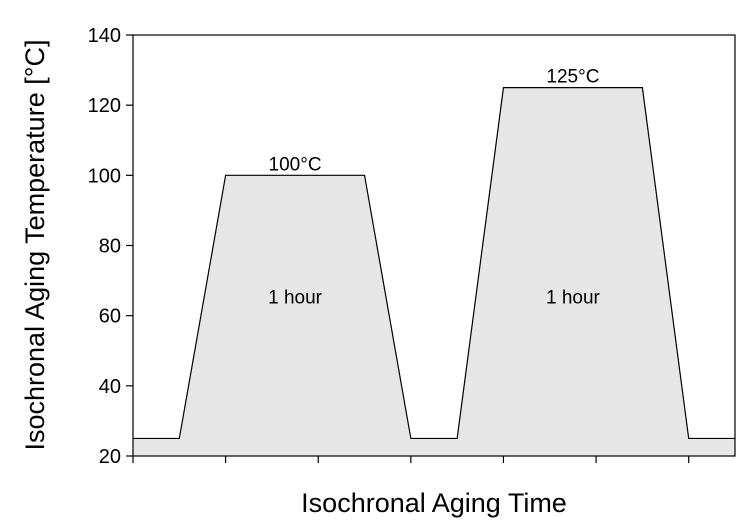 The width and height of the screenshot is (750, 531). What do you see at coordinates (411, 459) in the screenshot?
I see `x-axis` at bounding box center [411, 459].